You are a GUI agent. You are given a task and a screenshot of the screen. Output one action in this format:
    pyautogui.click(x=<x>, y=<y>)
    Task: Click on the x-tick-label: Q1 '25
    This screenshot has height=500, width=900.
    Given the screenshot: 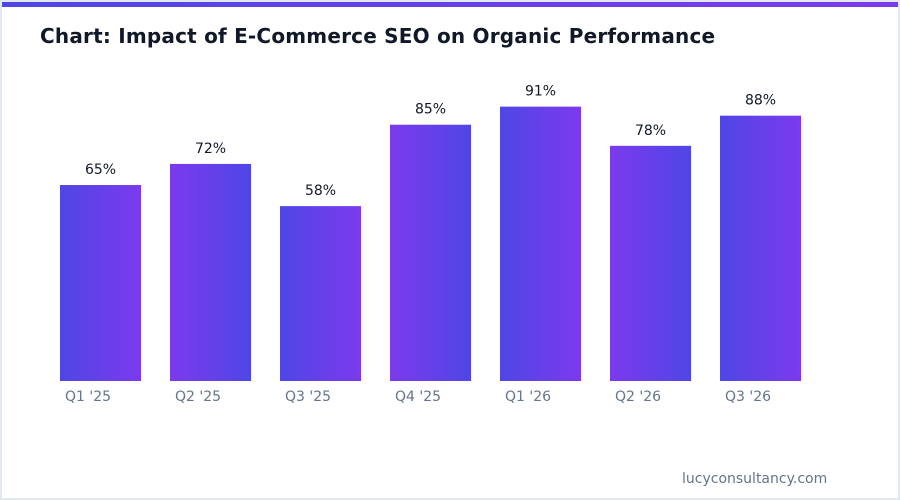 What is the action you would take?
    pyautogui.click(x=88, y=397)
    